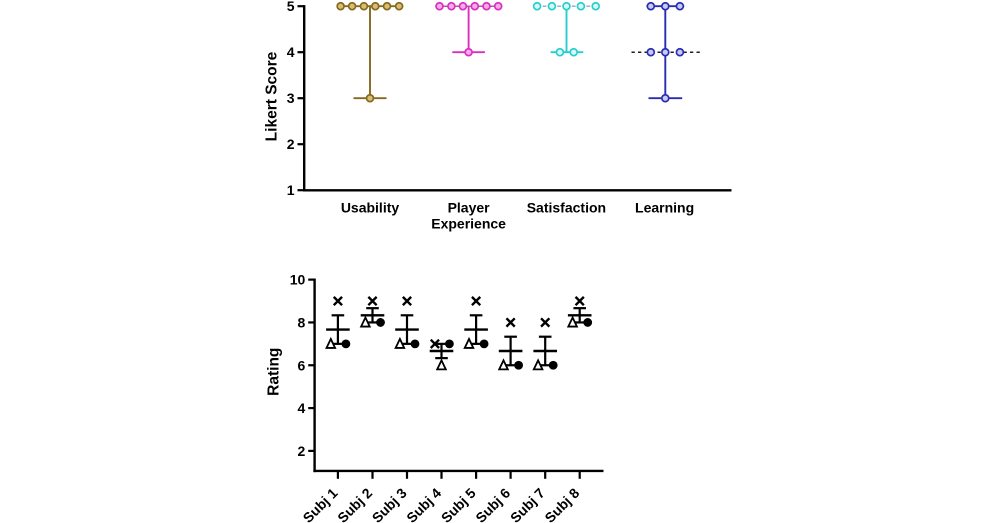 The image size is (1000, 523). I want to click on svg-text: 3, so click(291, 98).